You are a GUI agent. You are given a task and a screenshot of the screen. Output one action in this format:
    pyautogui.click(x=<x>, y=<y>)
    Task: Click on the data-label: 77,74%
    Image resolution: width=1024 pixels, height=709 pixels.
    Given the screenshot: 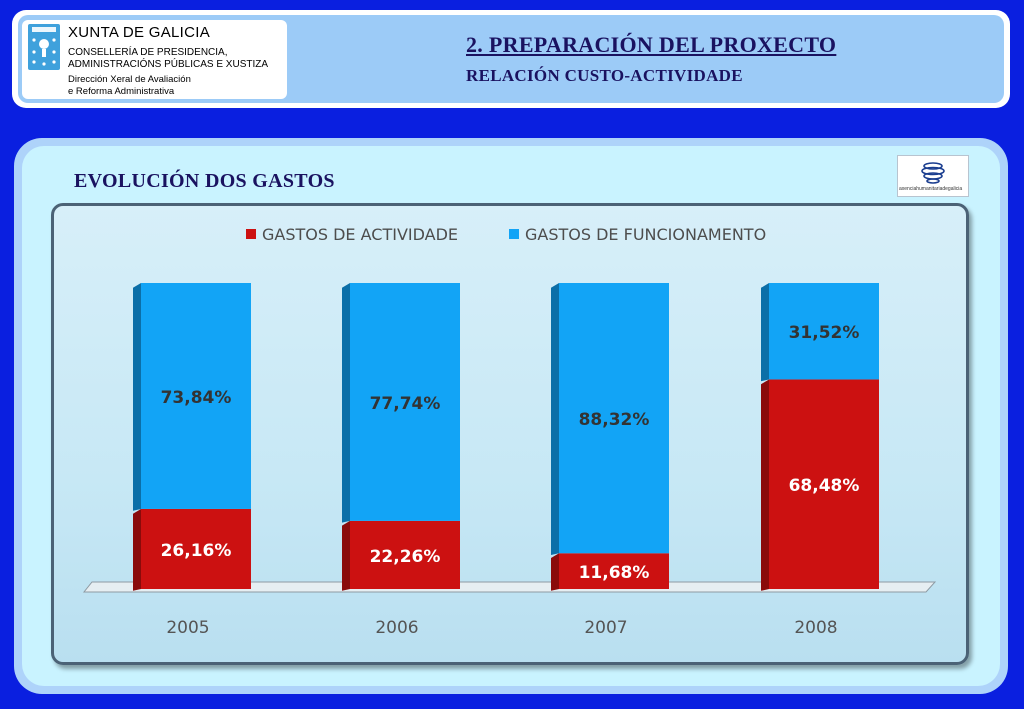 What is the action you would take?
    pyautogui.click(x=405, y=404)
    